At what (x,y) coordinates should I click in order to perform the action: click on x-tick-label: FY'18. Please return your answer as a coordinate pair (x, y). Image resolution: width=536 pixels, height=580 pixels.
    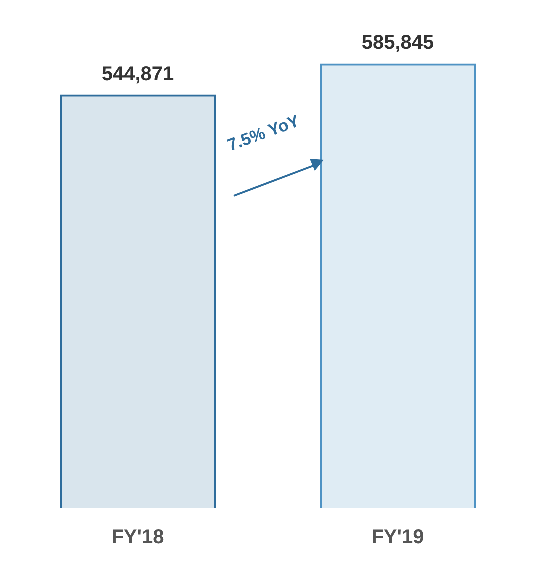
    Looking at the image, I should click on (138, 537).